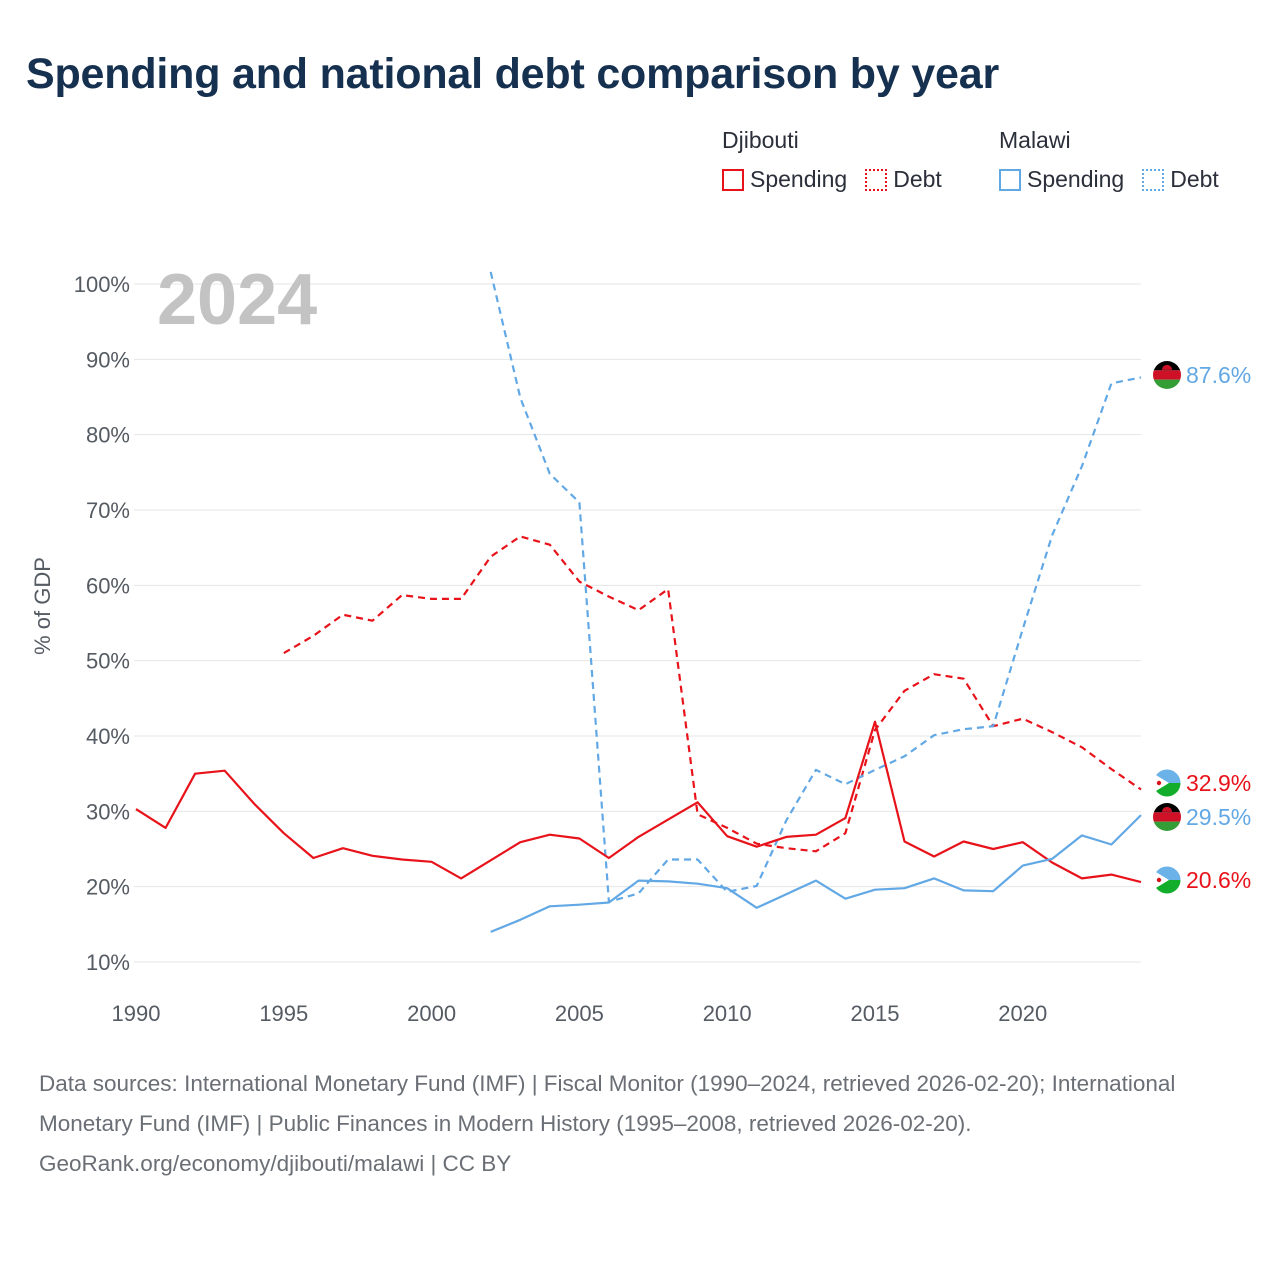 The width and height of the screenshot is (1280, 1280). Describe the element at coordinates (102, 284) in the screenshot. I see `y-tick-label: 100%` at that location.